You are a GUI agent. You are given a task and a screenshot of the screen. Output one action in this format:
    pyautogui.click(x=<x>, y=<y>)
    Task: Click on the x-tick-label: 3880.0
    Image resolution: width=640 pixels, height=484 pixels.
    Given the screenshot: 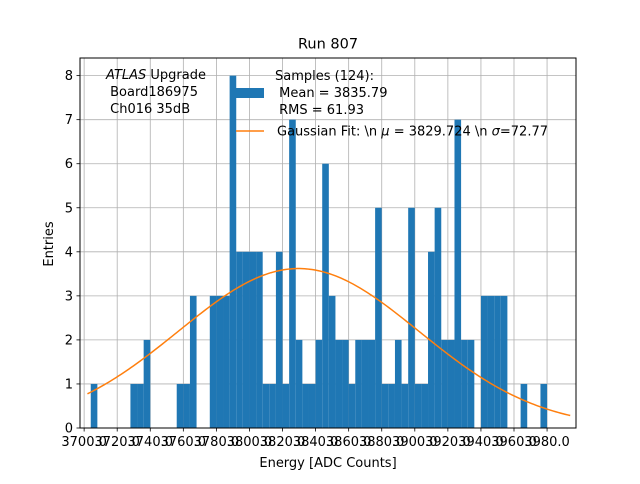 What is the action you would take?
    pyautogui.click(x=382, y=442)
    